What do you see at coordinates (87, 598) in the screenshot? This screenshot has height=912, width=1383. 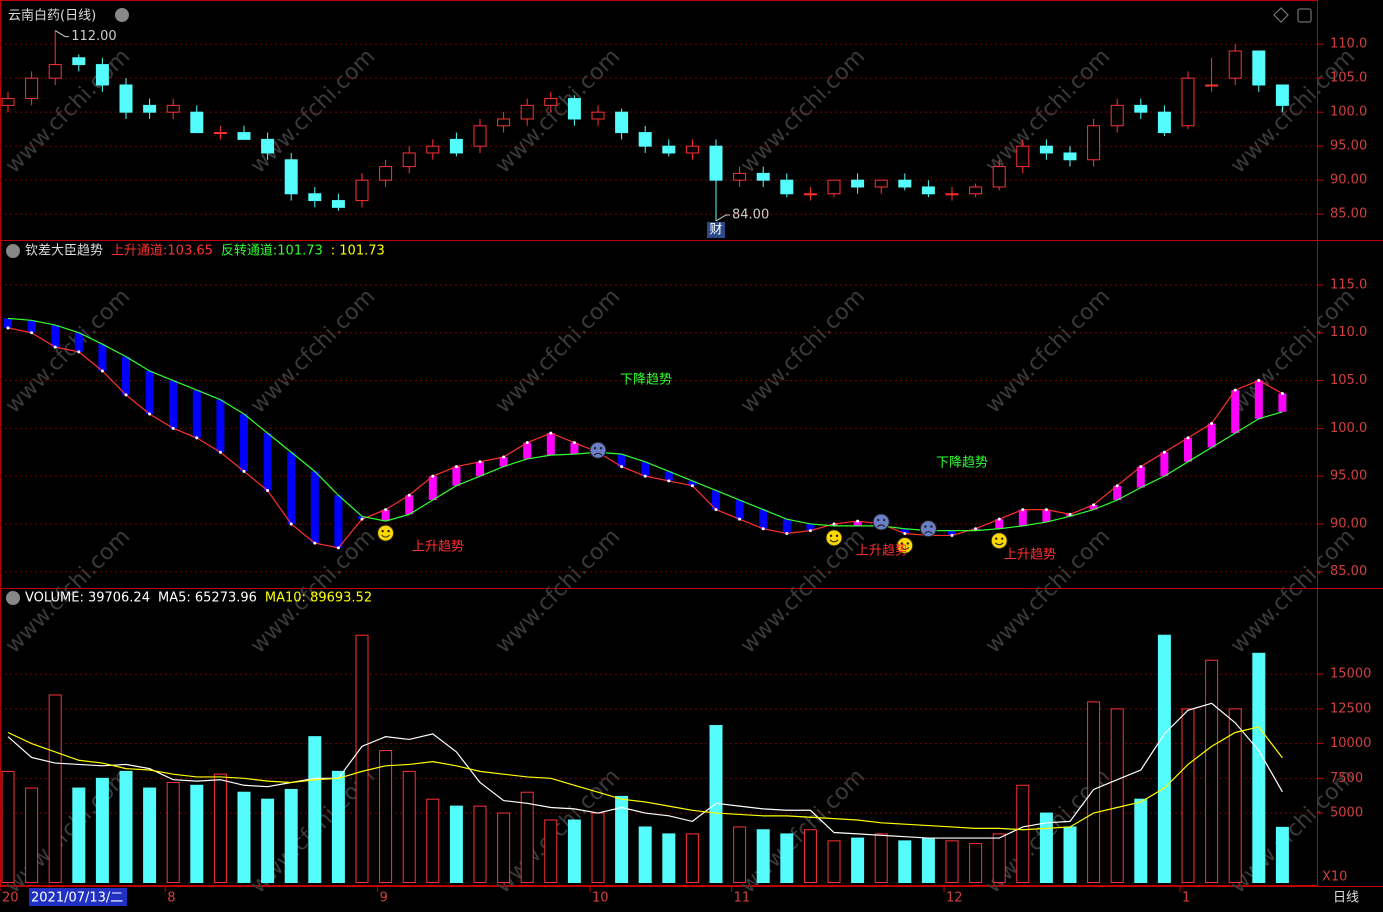 I see `legend-entry: VOLUME: 39706.24` at bounding box center [87, 598].